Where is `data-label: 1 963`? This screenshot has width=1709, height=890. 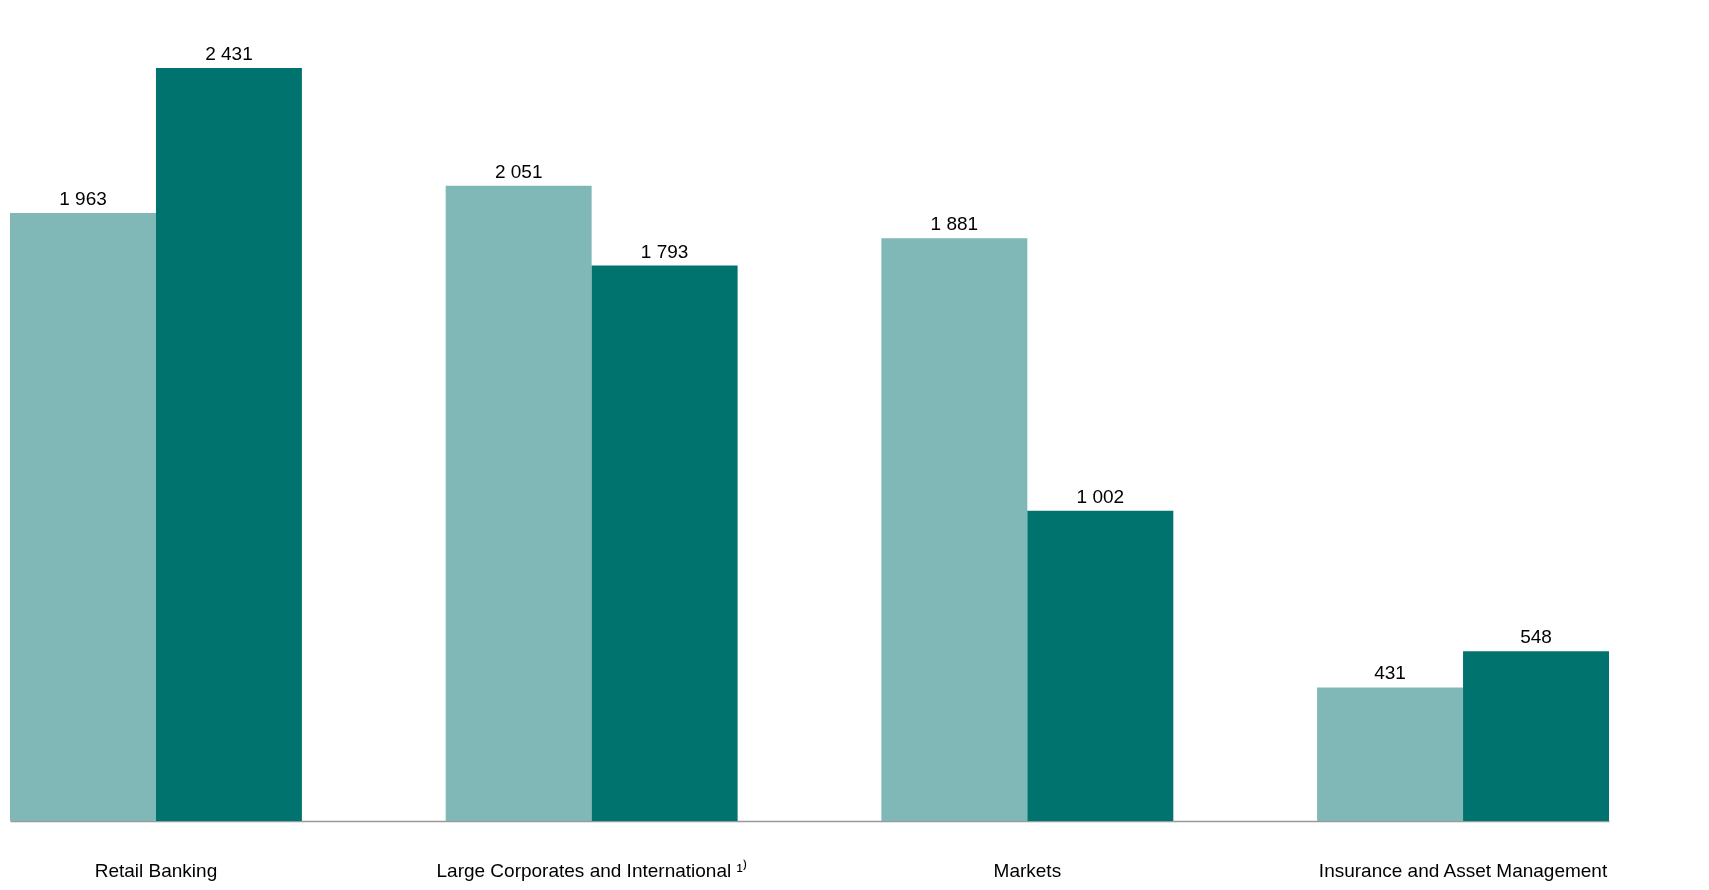 data-label: 1 963 is located at coordinates (83, 198).